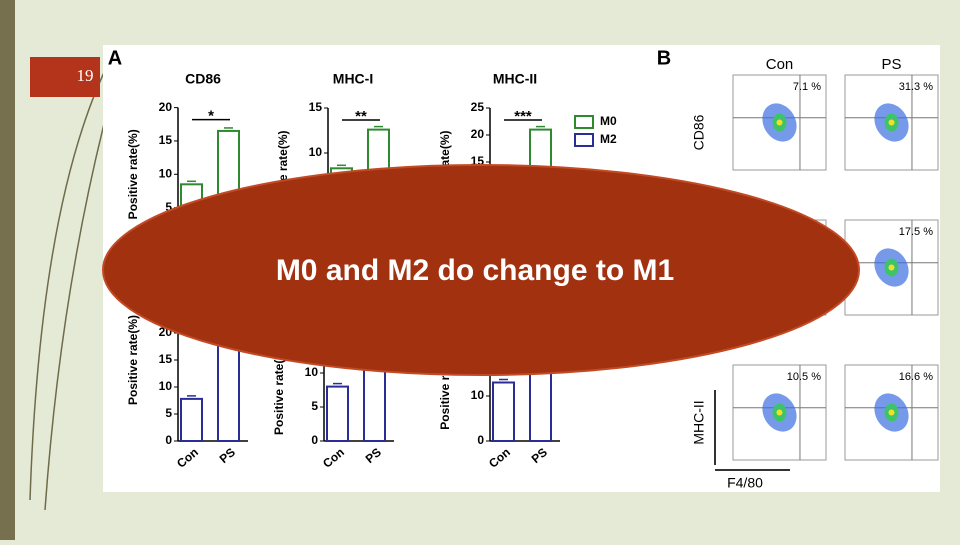 The image size is (960, 545). What do you see at coordinates (699, 422) in the screenshot?
I see `flow-y-label: MHC-II` at bounding box center [699, 422].